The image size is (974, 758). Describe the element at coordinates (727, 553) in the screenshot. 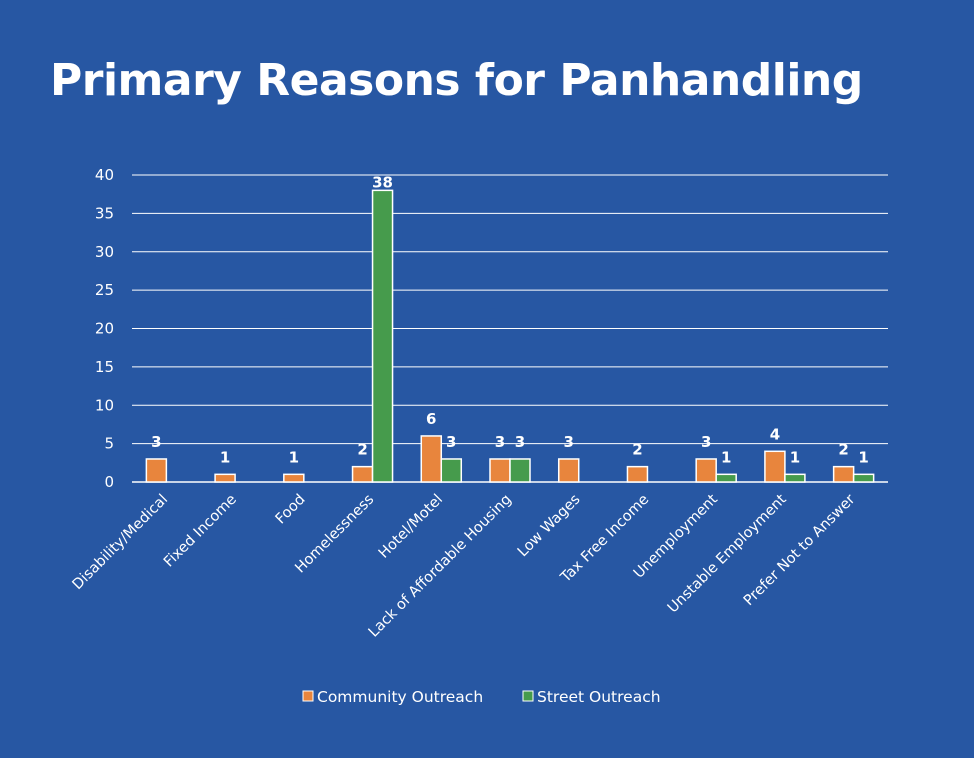

I see `x-tick-label: Unstable Employment` at that location.